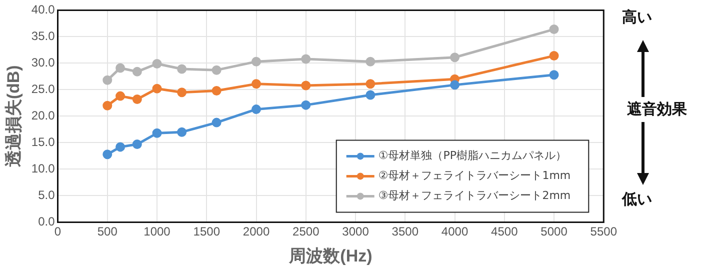 This screenshot has height=271, width=701. Describe the element at coordinates (256, 231) in the screenshot. I see `x-tick-label: 2000` at that location.